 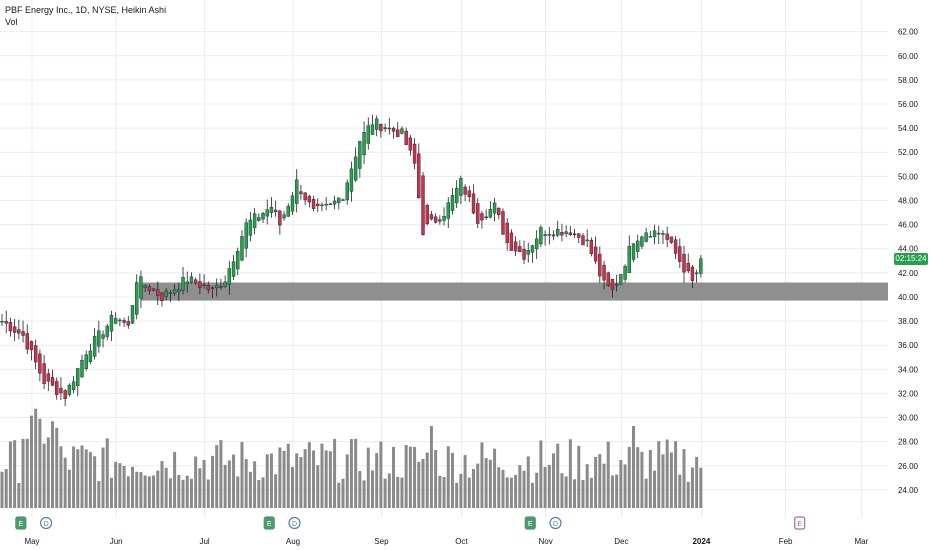 I want to click on x-tick-label: Dec, so click(x=621, y=541).